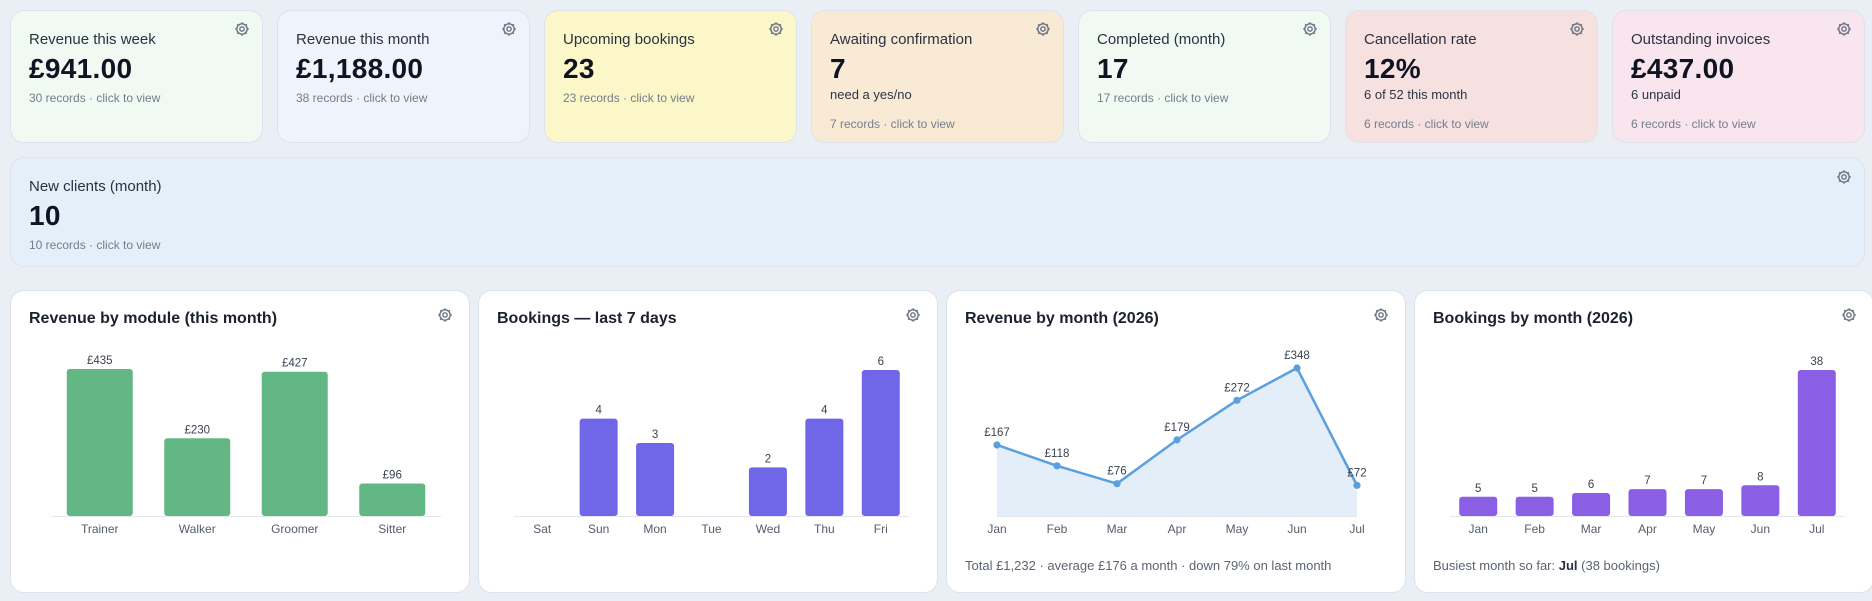  Describe the element at coordinates (1163, 98) in the screenshot. I see `stat-records-link: 17 records · click to view` at that location.